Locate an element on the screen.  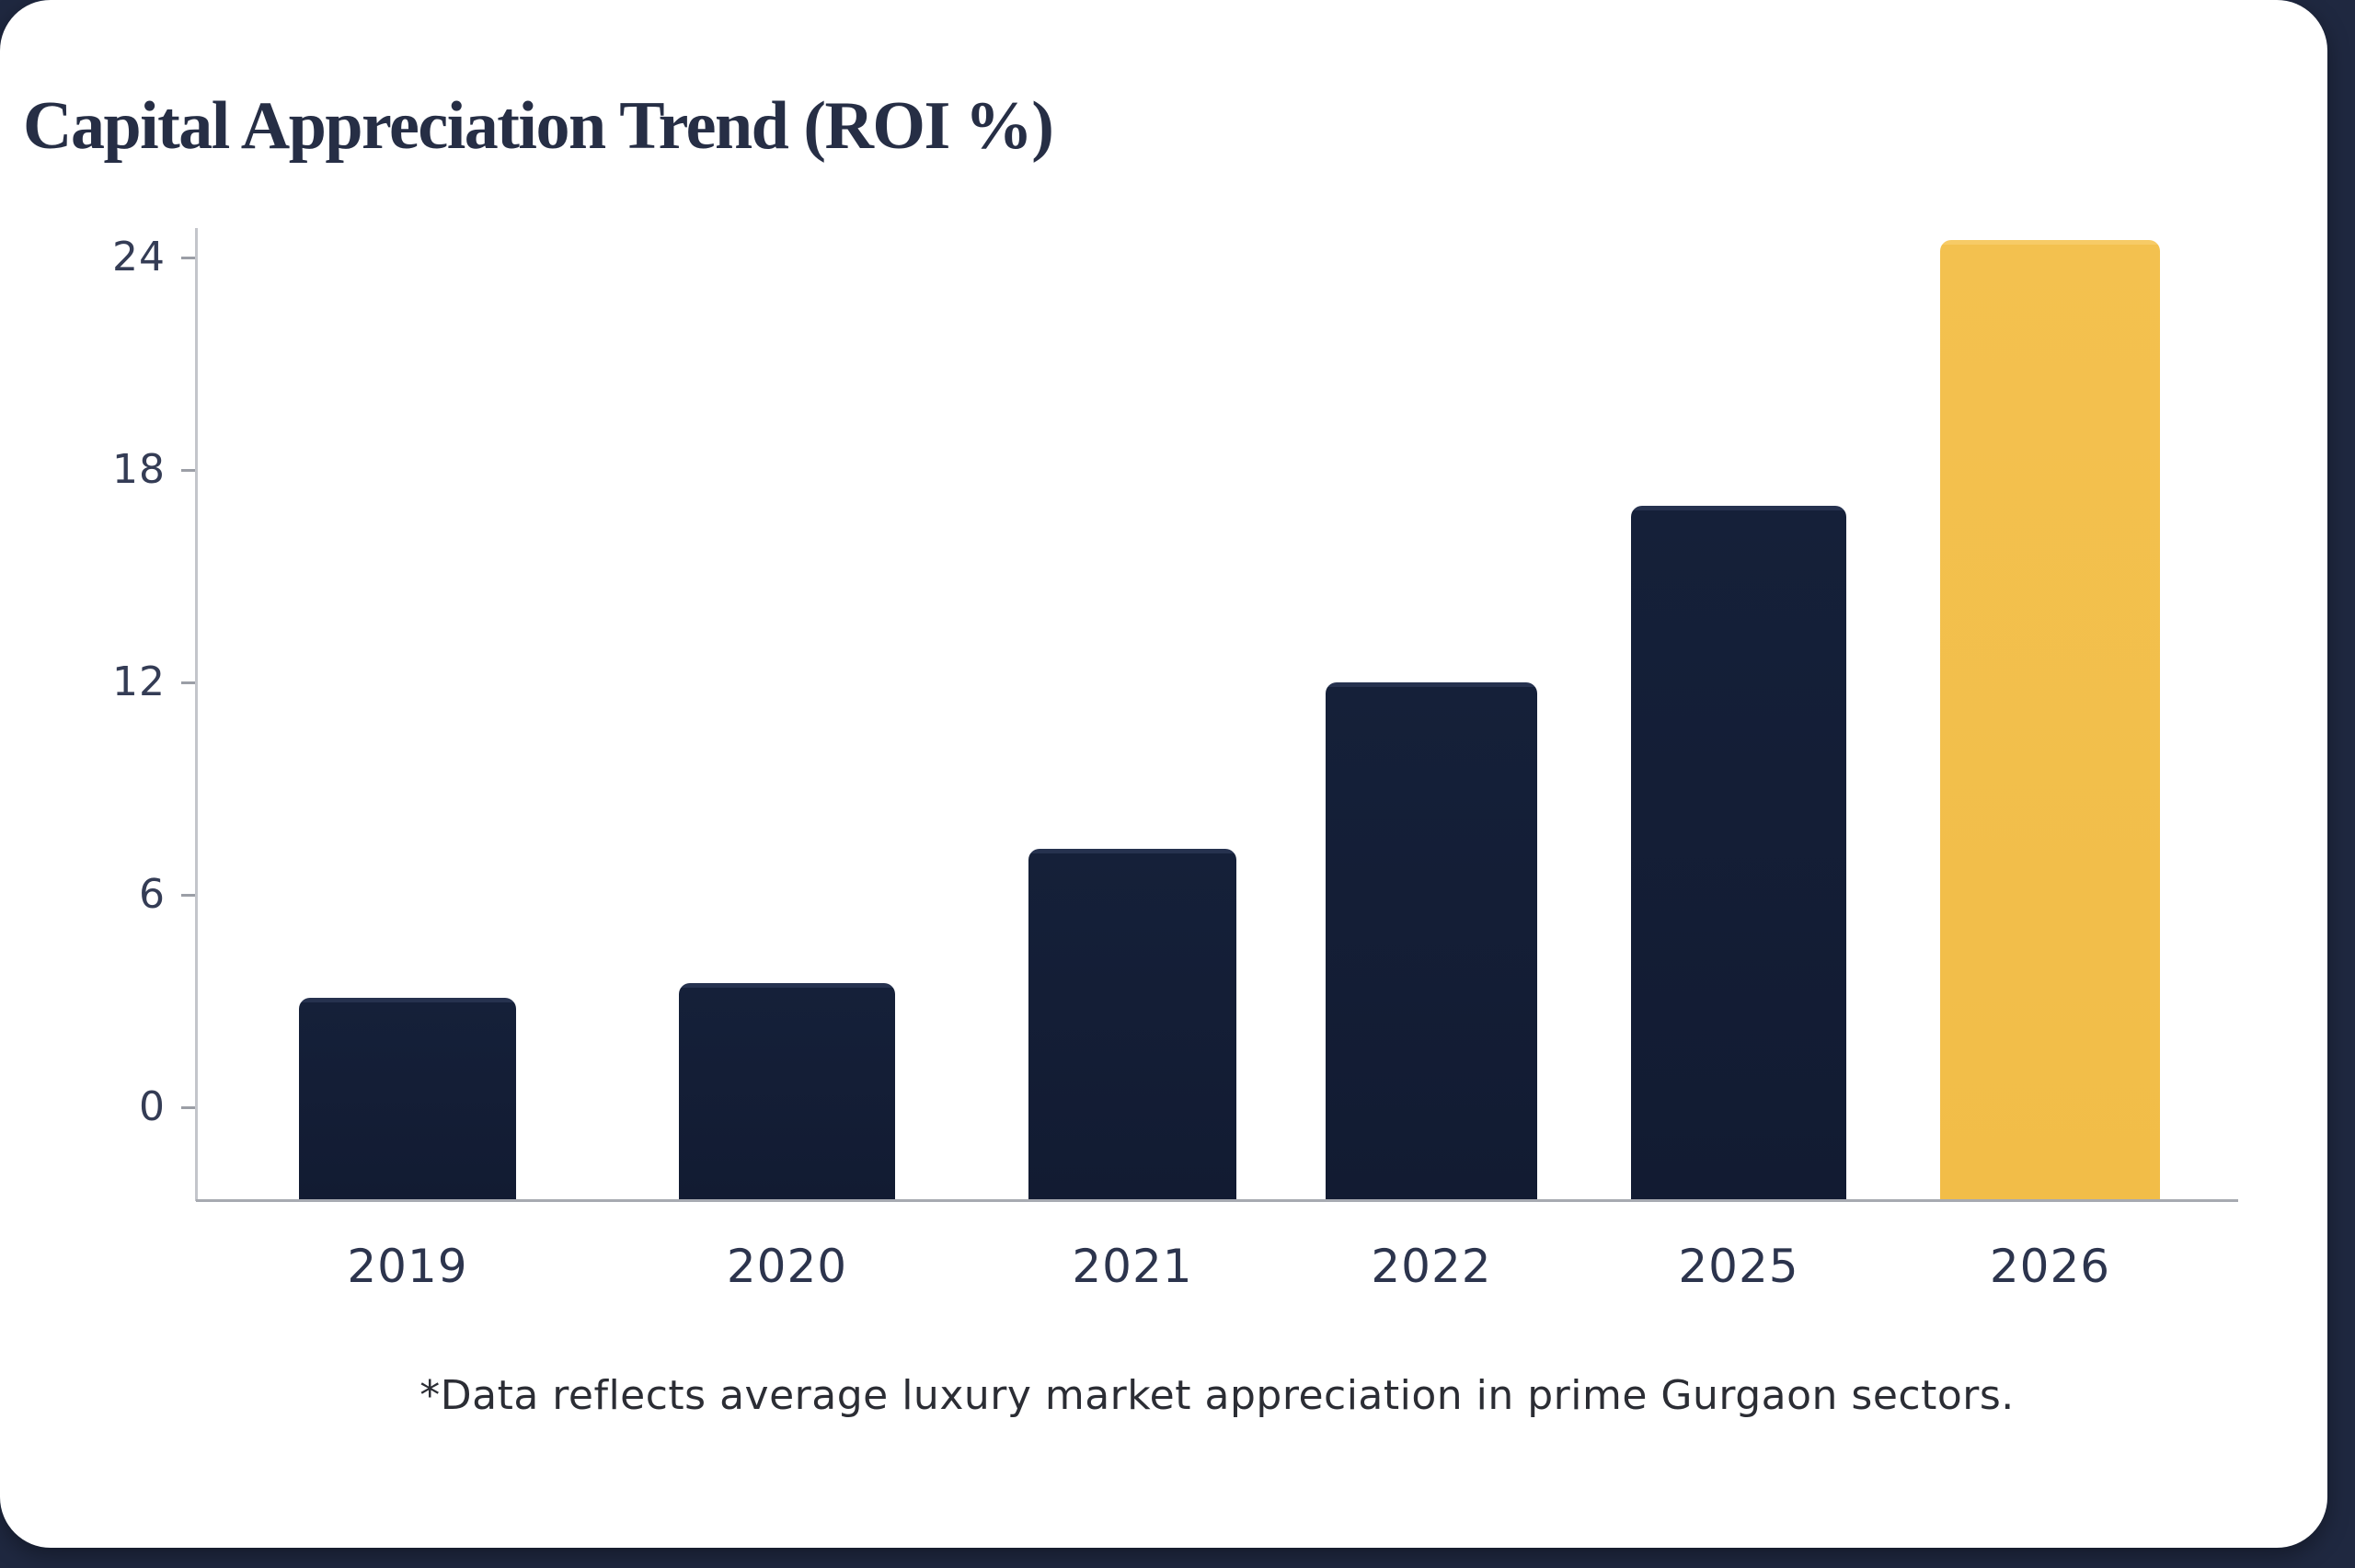
y-tick-label-12: 12 is located at coordinates (139, 681).